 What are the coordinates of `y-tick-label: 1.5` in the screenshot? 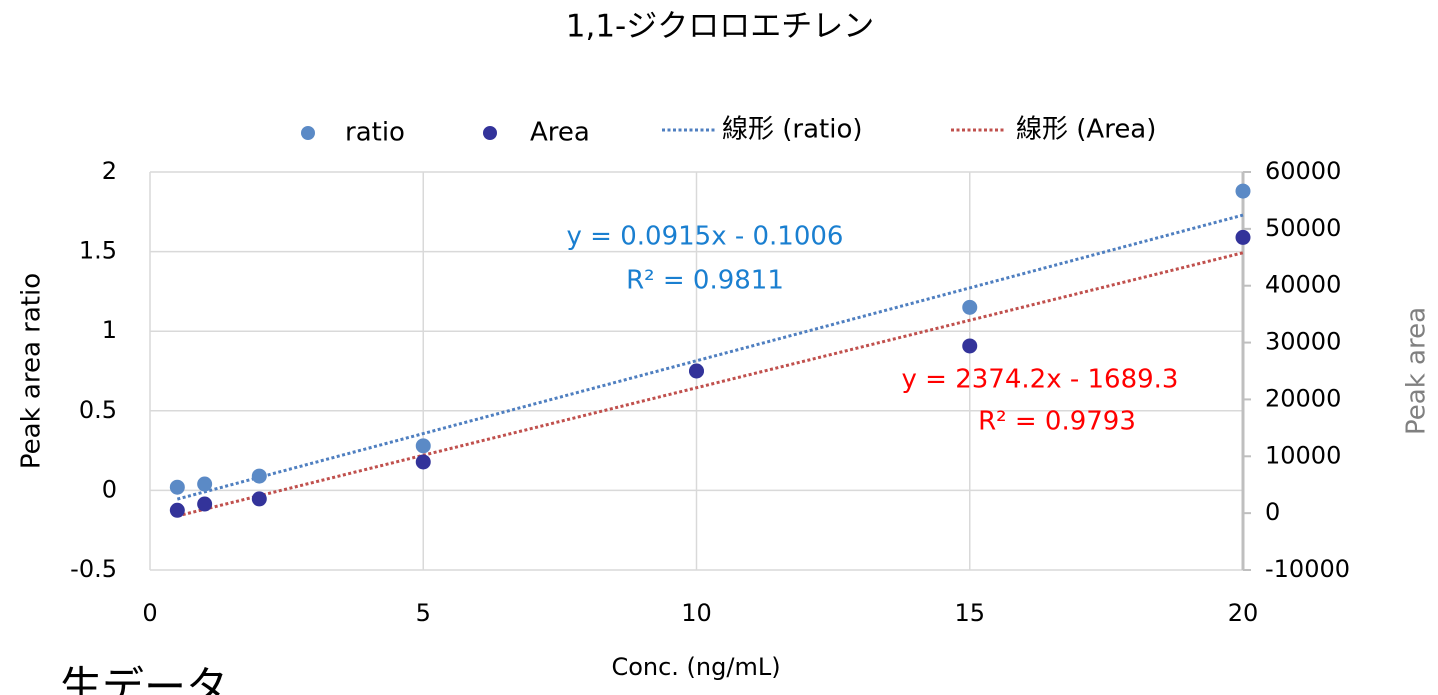 It's located at (98, 251).